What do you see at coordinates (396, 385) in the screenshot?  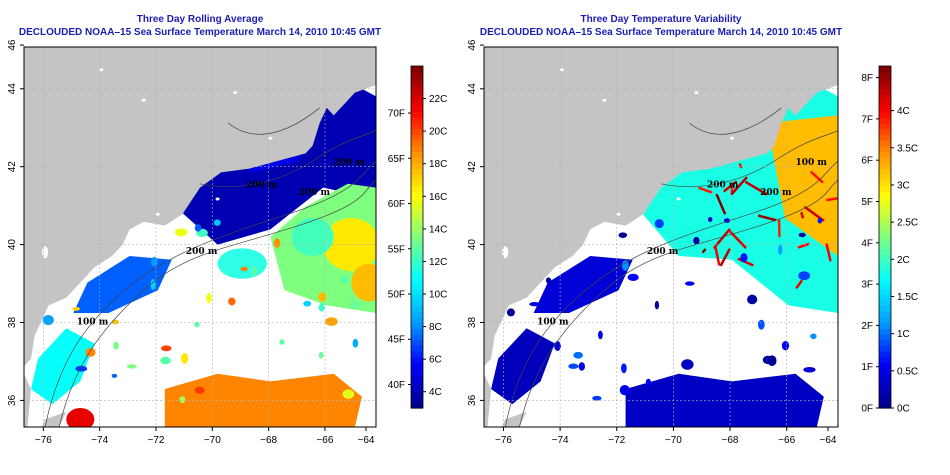 I see `colorbar-fahrenheit-label: 40F` at bounding box center [396, 385].